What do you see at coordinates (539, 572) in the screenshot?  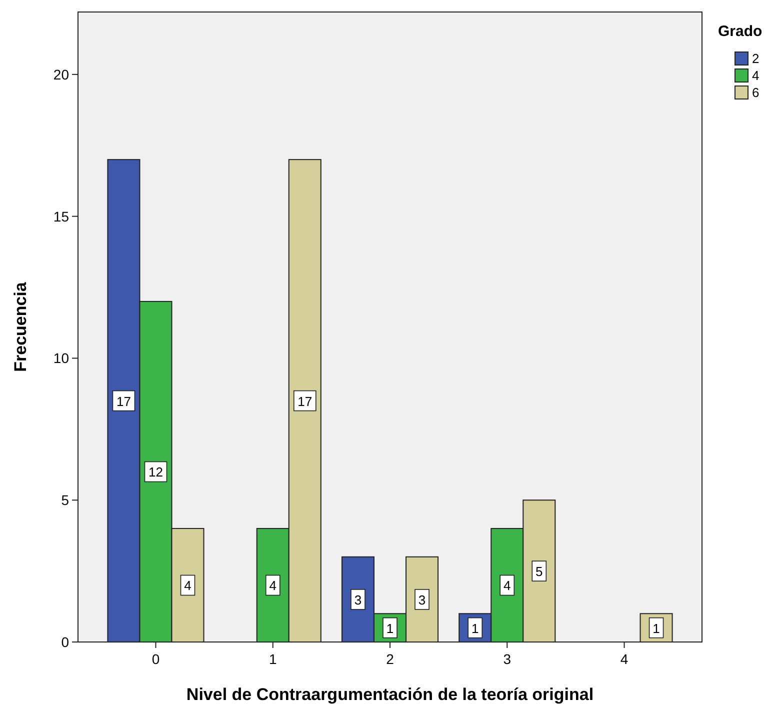 I see `data-label: 5` at bounding box center [539, 572].